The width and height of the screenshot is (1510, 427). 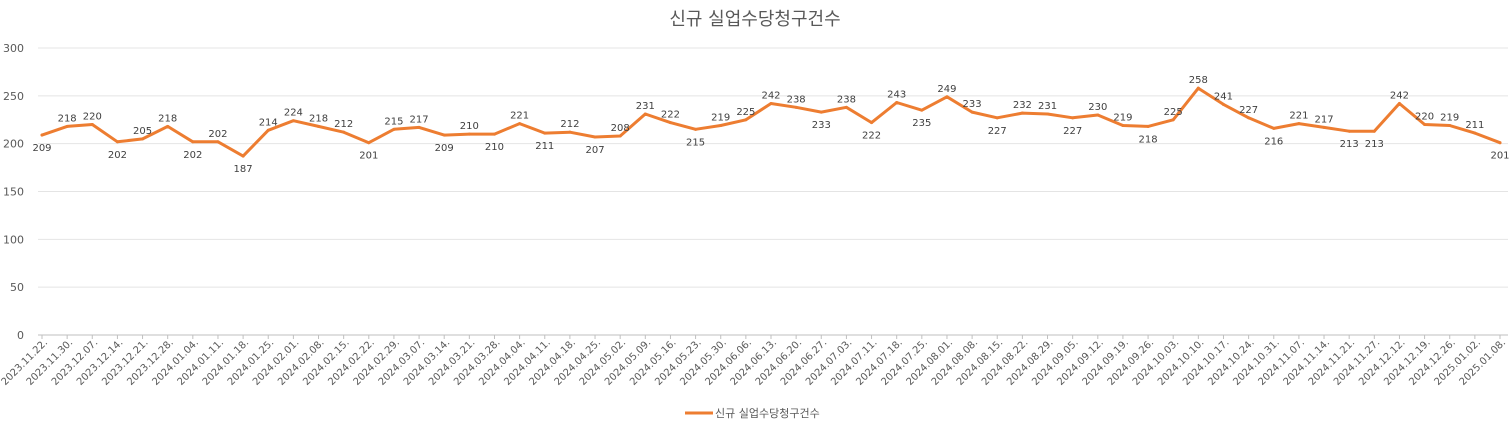 What do you see at coordinates (243, 169) in the screenshot?
I see `data-label: 187` at bounding box center [243, 169].